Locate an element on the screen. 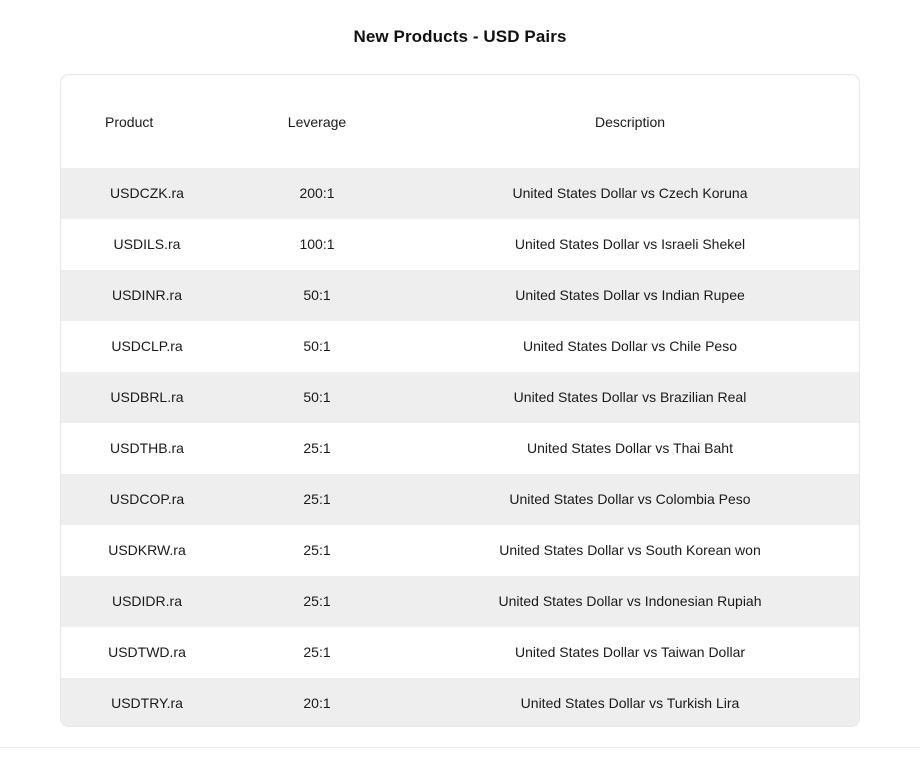 This screenshot has height=759, width=920. table-header: Product Leverage Description is located at coordinates (460, 121).